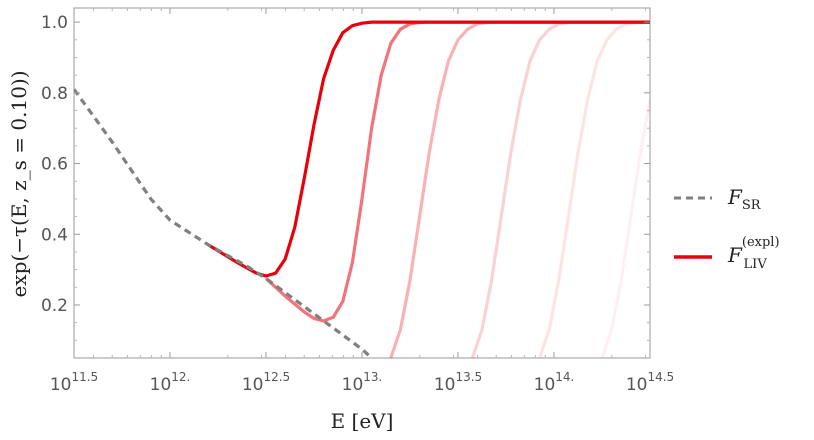  I want to click on legend-sr-label: FSR, so click(744, 199).